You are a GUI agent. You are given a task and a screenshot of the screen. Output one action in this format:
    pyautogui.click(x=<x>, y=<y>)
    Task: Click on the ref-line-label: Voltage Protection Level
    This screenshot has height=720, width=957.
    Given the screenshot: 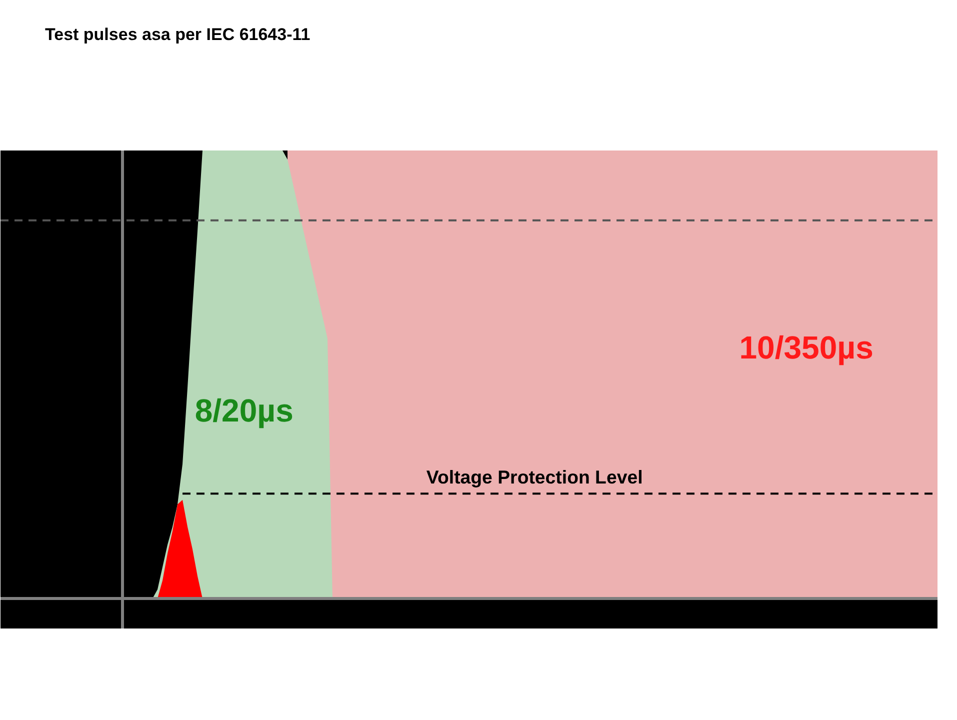 What is the action you would take?
    pyautogui.click(x=534, y=477)
    